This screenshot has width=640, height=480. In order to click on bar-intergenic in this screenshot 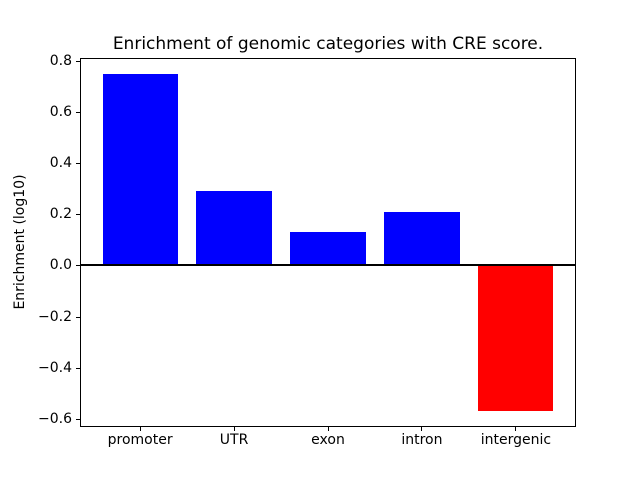, I will do `click(516, 338)`.